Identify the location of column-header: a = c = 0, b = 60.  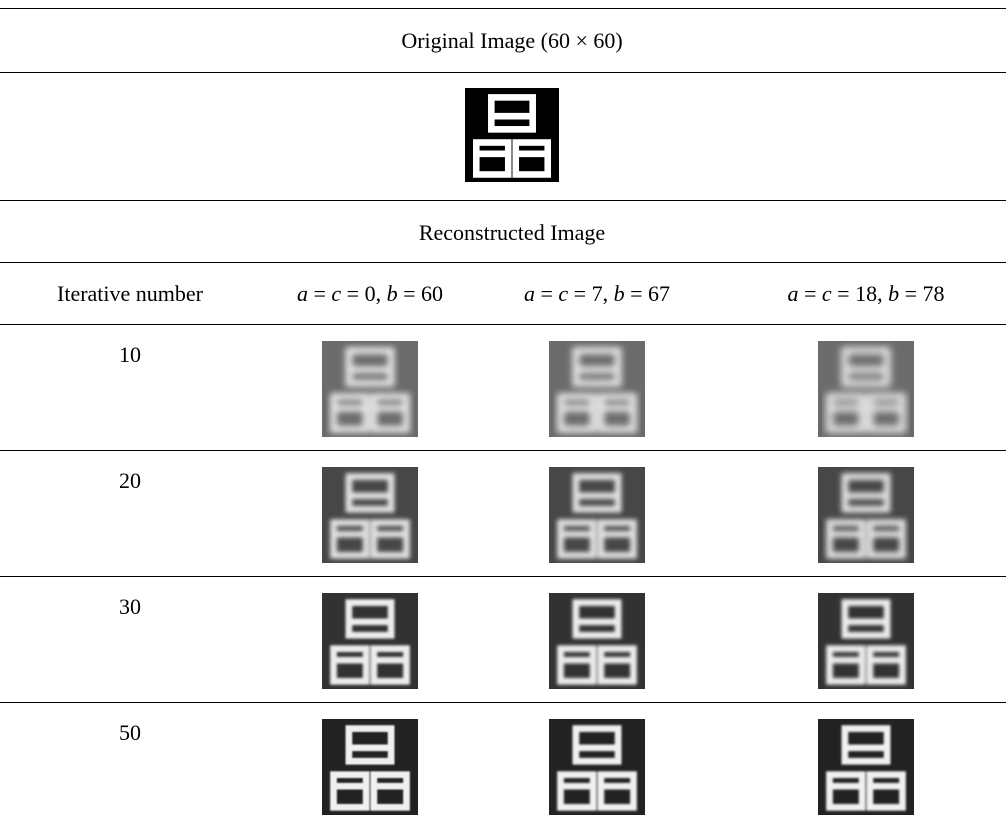
(370, 293).